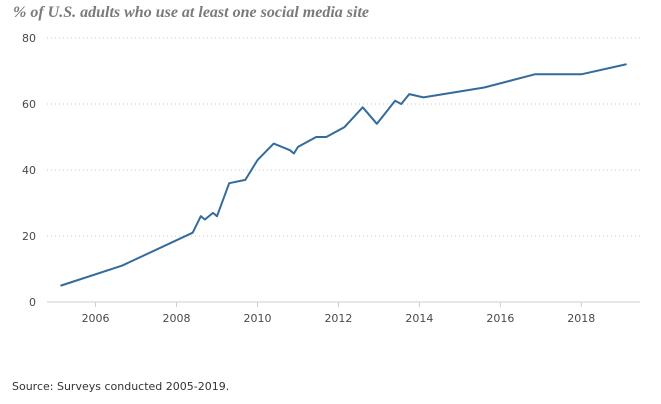 The image size is (661, 404). Describe the element at coordinates (96, 318) in the screenshot. I see `x-tick-label-2006: 2006` at that location.